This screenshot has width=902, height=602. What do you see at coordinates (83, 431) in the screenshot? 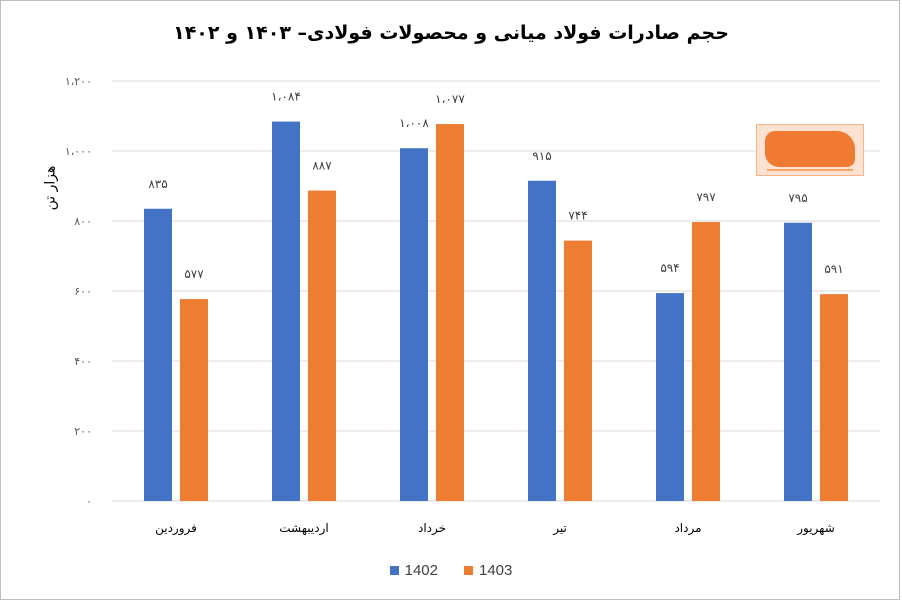
I see `y-tick-label: ۲۰۰` at bounding box center [83, 431].